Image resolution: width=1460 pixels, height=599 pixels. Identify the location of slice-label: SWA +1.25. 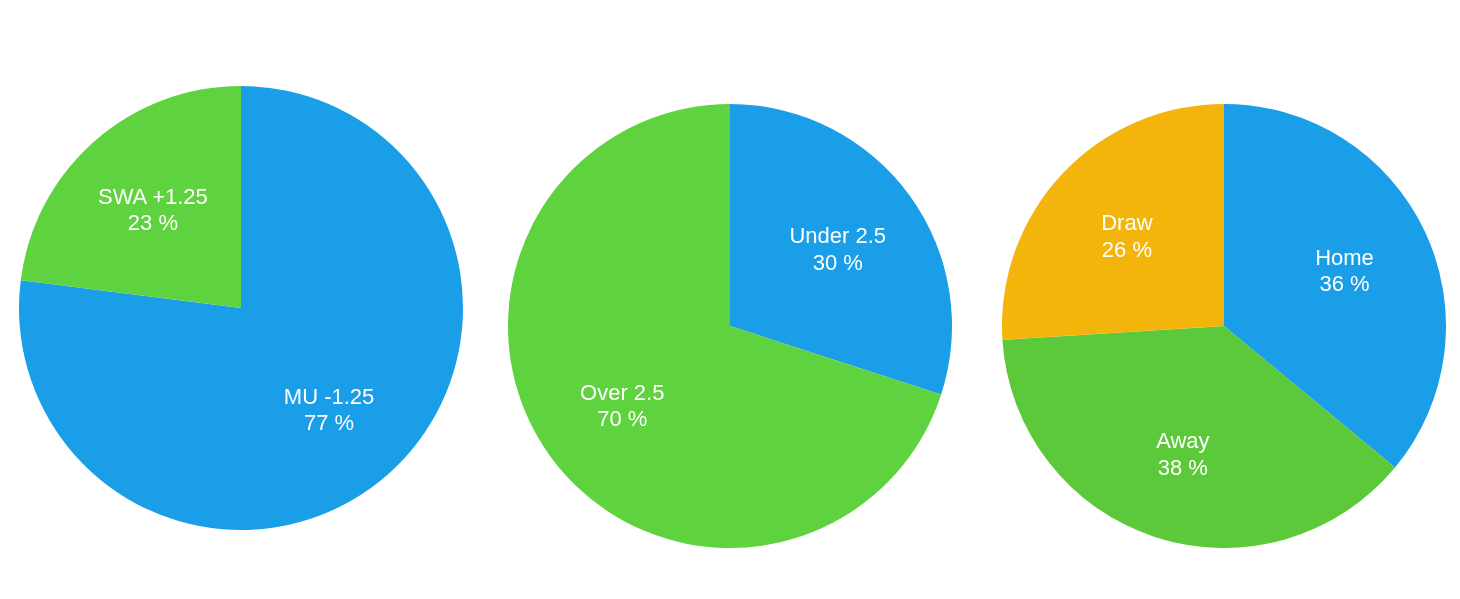
(152, 196).